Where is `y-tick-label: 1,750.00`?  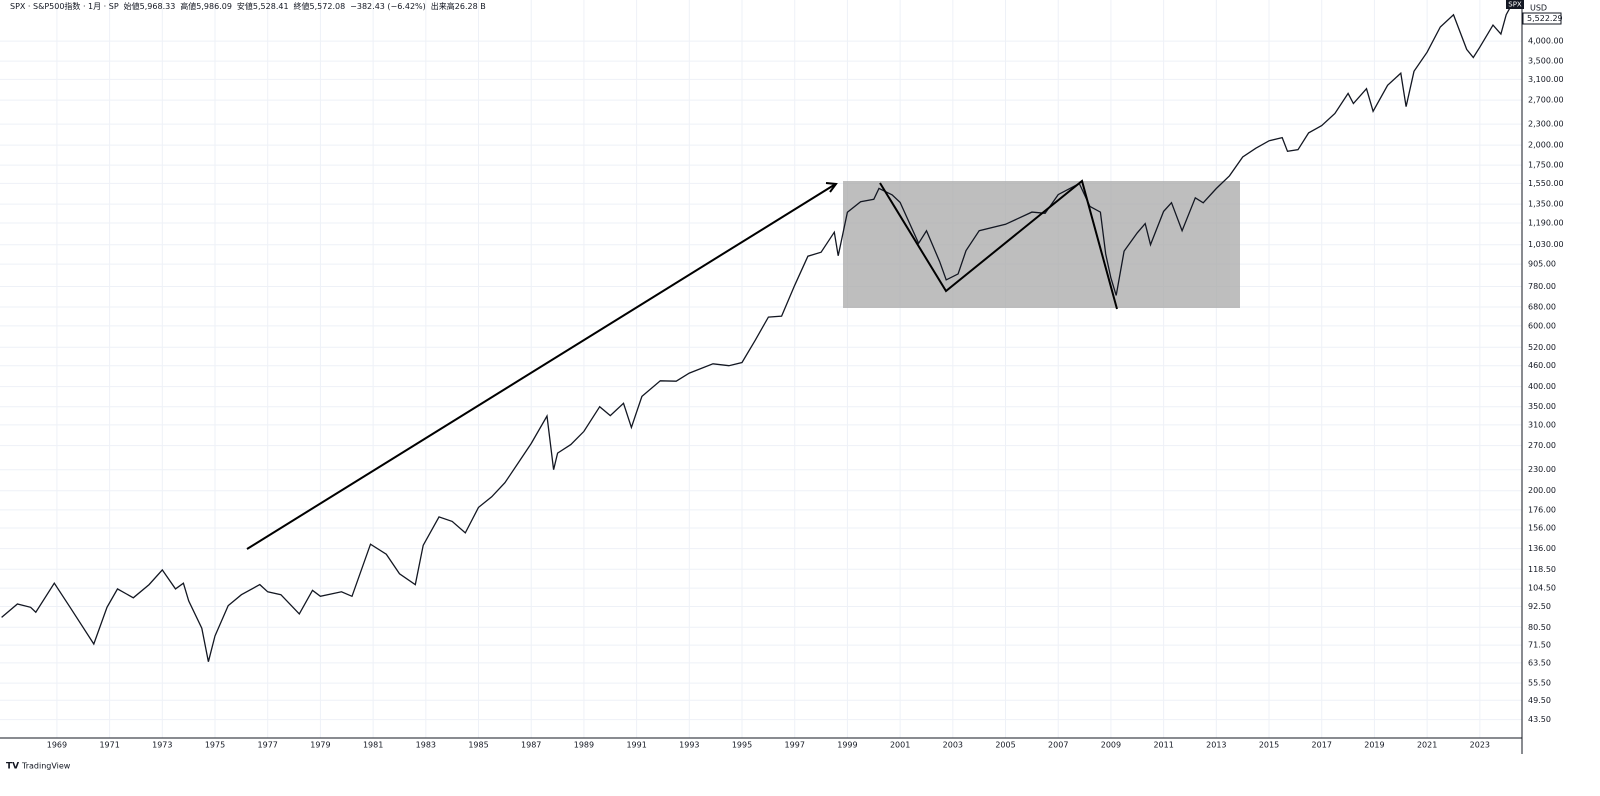
y-tick-label: 1,750.00 is located at coordinates (1546, 165).